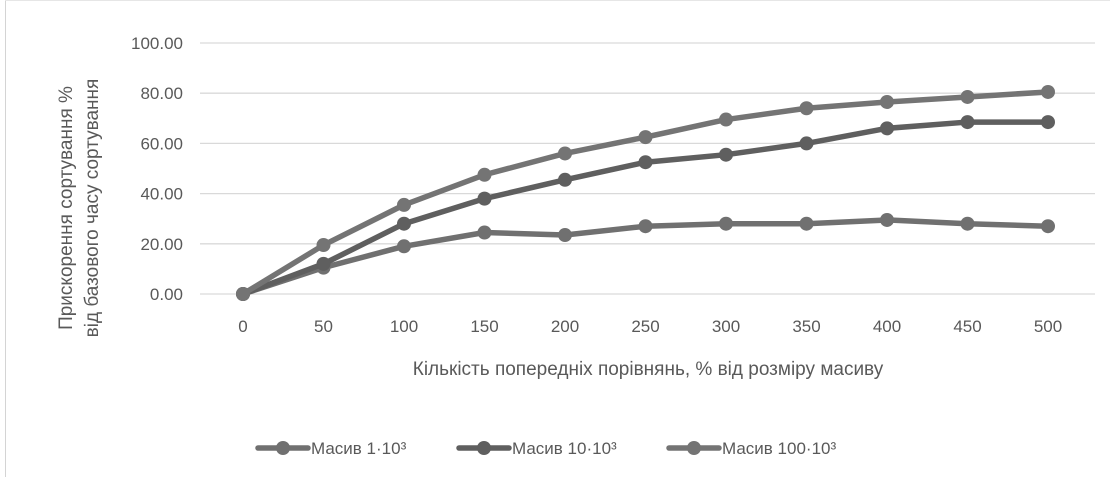 The image size is (1110, 477). I want to click on legend-label: Масив 100·10³, so click(779, 448).